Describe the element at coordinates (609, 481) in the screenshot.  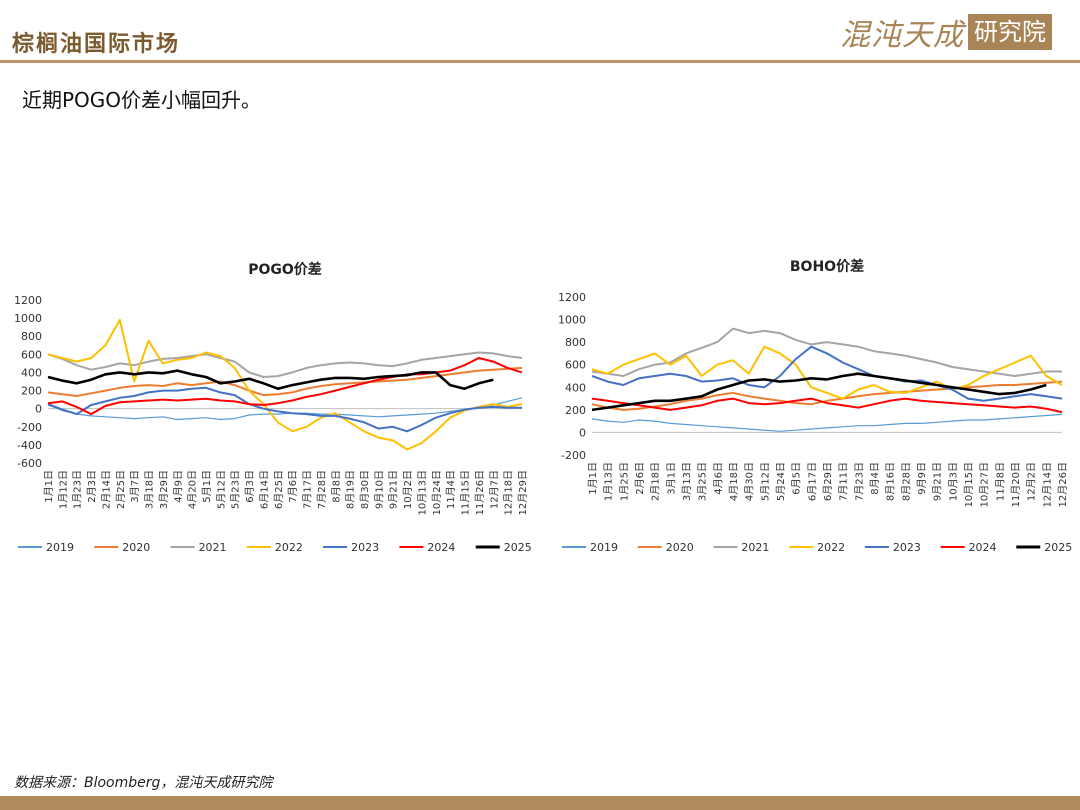
I see `x-tick-label: 1月13日` at that location.